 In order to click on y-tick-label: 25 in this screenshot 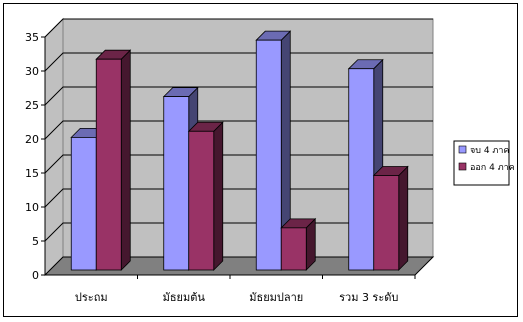, I will do `click(32, 105)`.